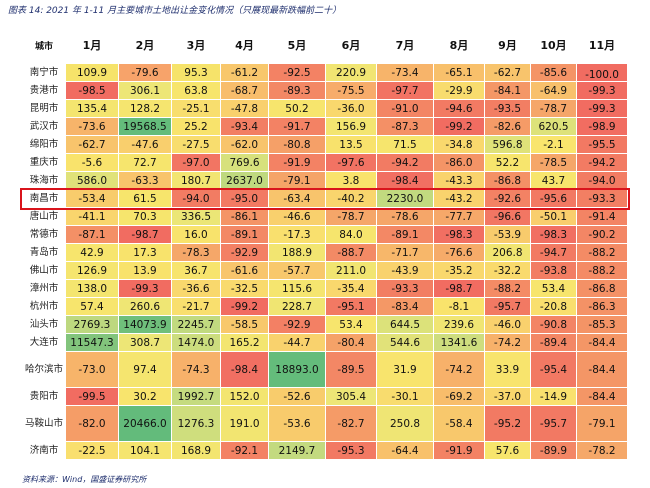 This screenshot has height=488, width=650. Describe the element at coordinates (405, 369) in the screenshot. I see `value-cell: 31.9` at that location.